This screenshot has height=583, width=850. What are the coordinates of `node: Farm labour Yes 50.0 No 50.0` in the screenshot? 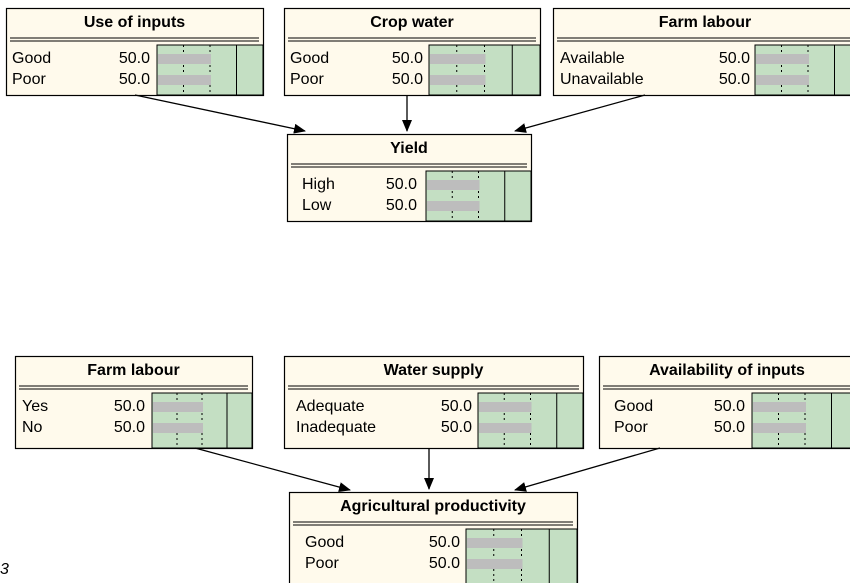 It's located at (134, 402).